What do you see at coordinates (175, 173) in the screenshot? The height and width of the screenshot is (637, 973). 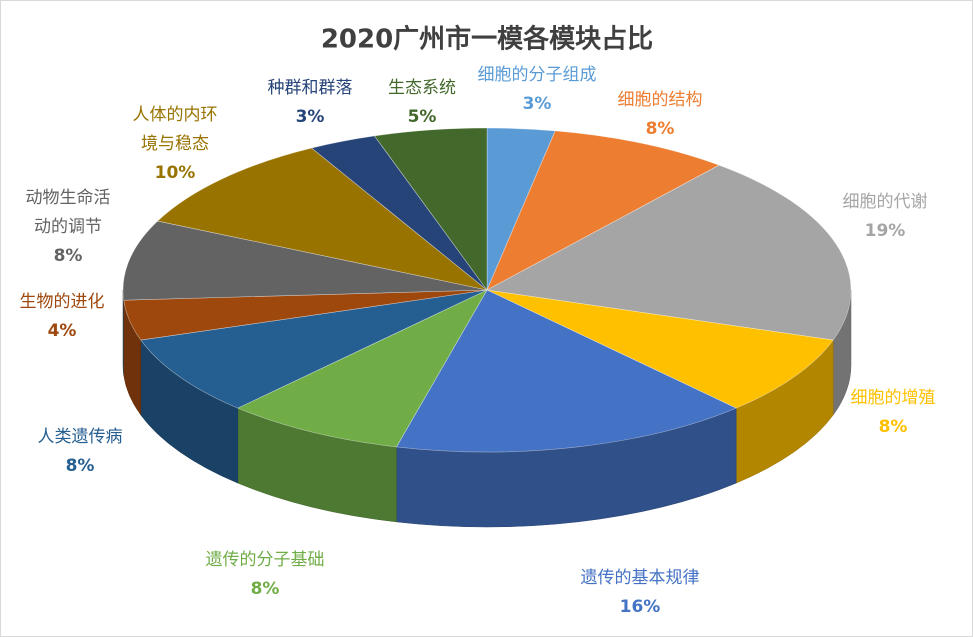 I see `data-label-value: 10%` at bounding box center [175, 173].